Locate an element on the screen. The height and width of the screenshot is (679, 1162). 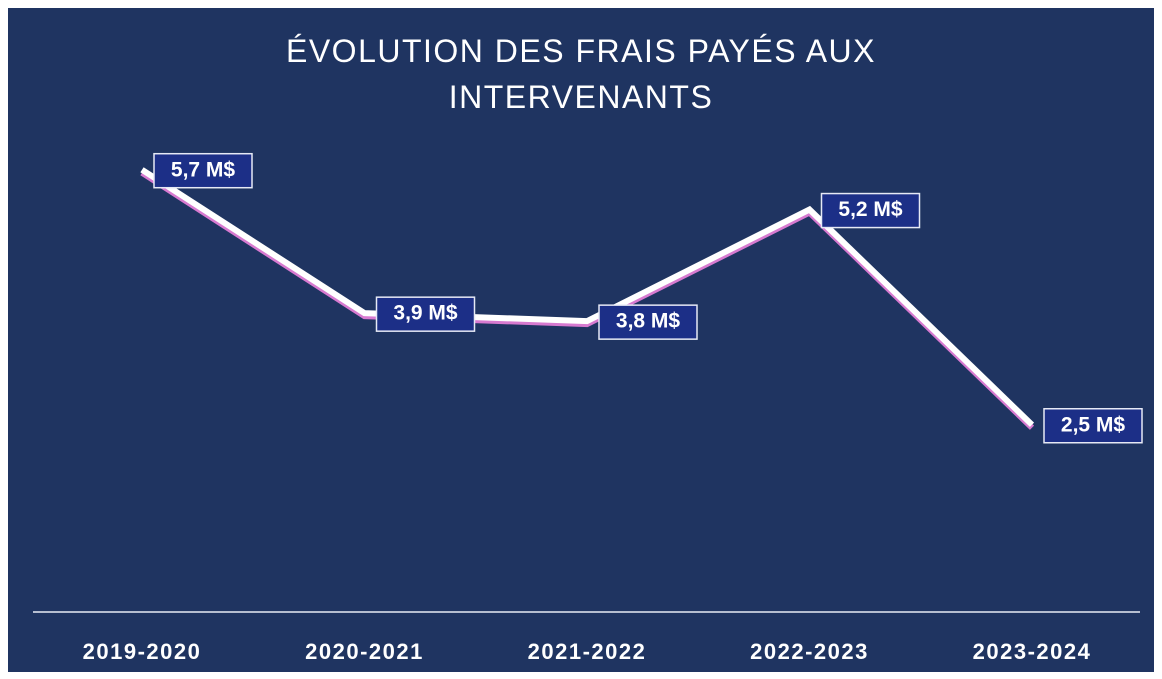
value-label: 2,5 M$ is located at coordinates (1093, 424).